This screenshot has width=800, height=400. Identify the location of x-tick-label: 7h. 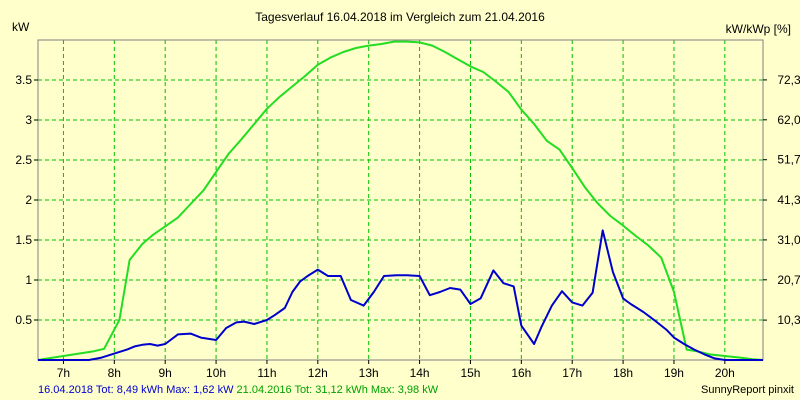
(63, 373).